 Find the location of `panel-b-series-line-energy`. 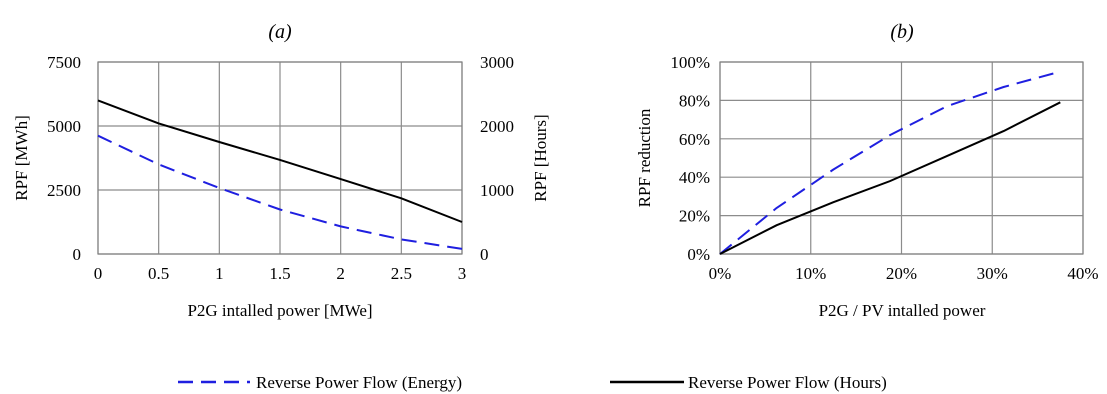

panel-b-series-line-energy is located at coordinates (890, 162).